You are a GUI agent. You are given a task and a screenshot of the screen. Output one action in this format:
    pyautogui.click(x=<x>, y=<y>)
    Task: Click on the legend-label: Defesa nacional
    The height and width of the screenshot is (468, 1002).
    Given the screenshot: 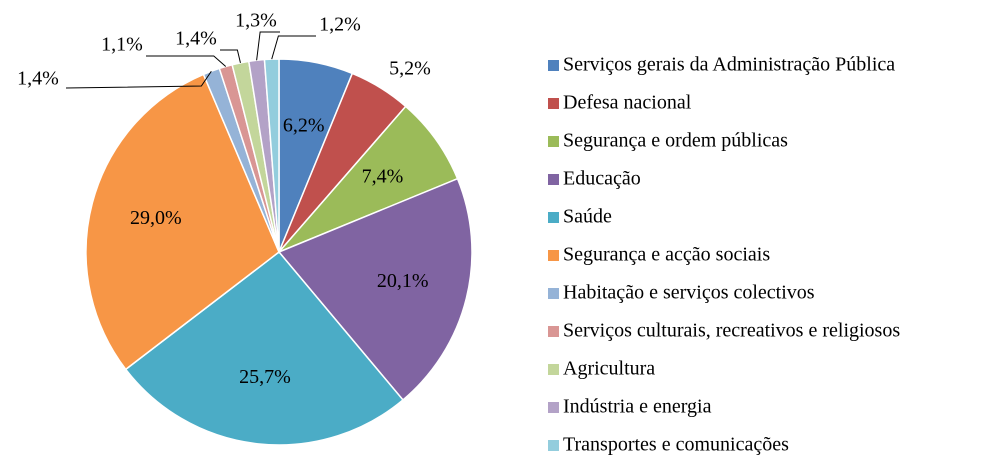 What is the action you would take?
    pyautogui.click(x=627, y=103)
    